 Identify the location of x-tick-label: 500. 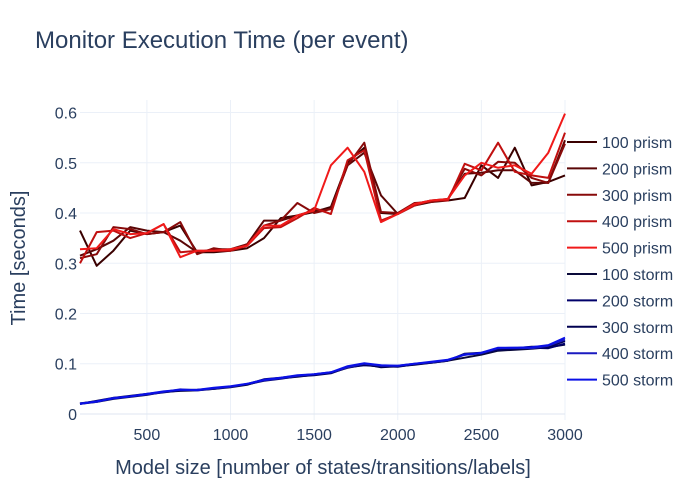
(147, 435).